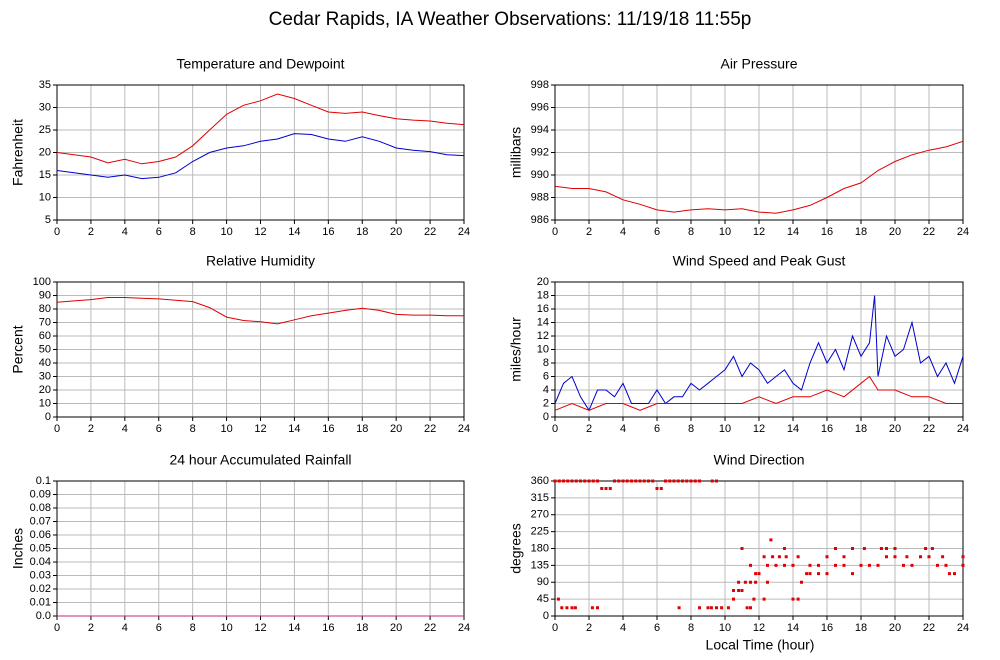  Describe the element at coordinates (40, 575) in the screenshot. I see `y-tick-label: 0.03` at that location.